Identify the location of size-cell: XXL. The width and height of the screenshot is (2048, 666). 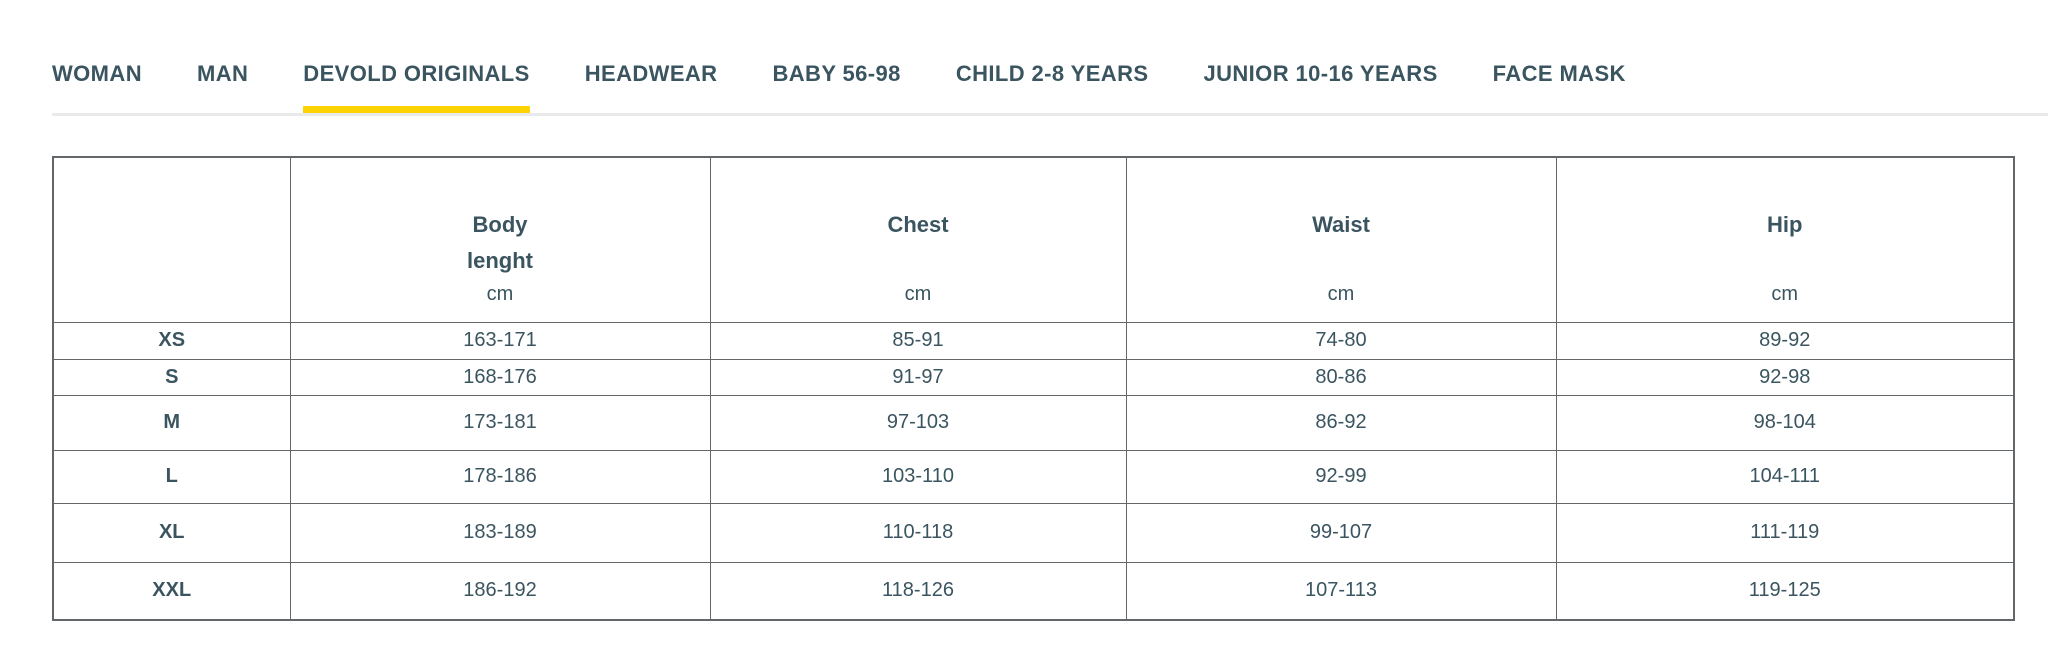
(171, 591).